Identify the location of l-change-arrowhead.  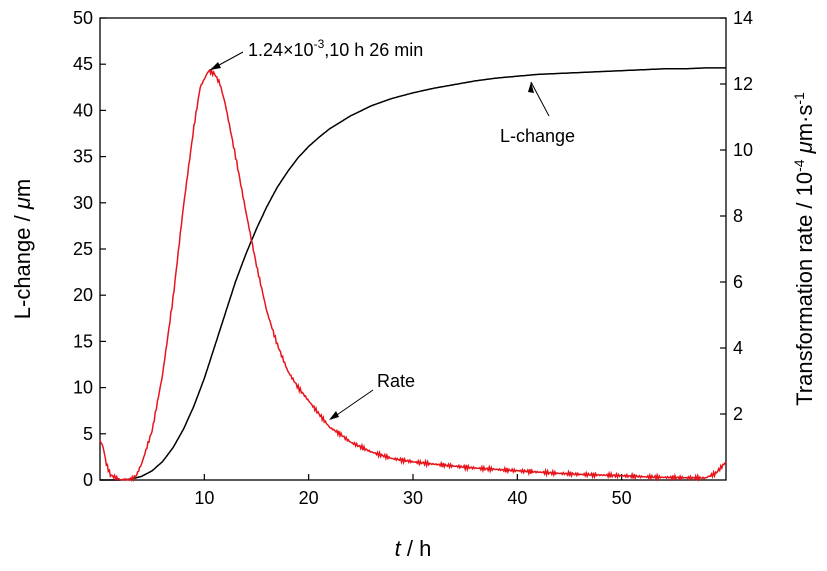
(531, 87).